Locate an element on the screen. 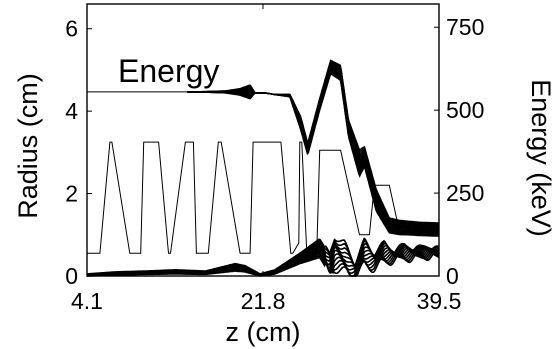 Image resolution: width=560 pixels, height=349 pixels. x-axis-title: z (cm) is located at coordinates (263, 332).